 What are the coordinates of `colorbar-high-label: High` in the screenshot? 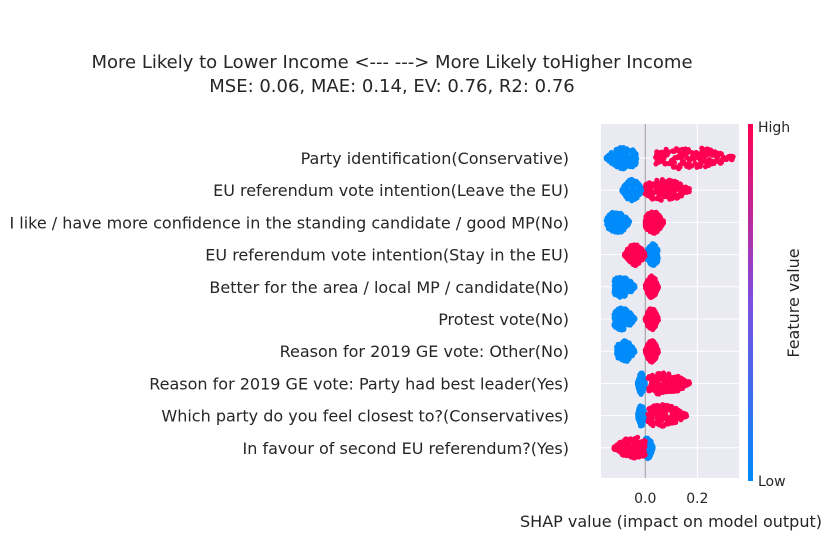 It's located at (774, 128).